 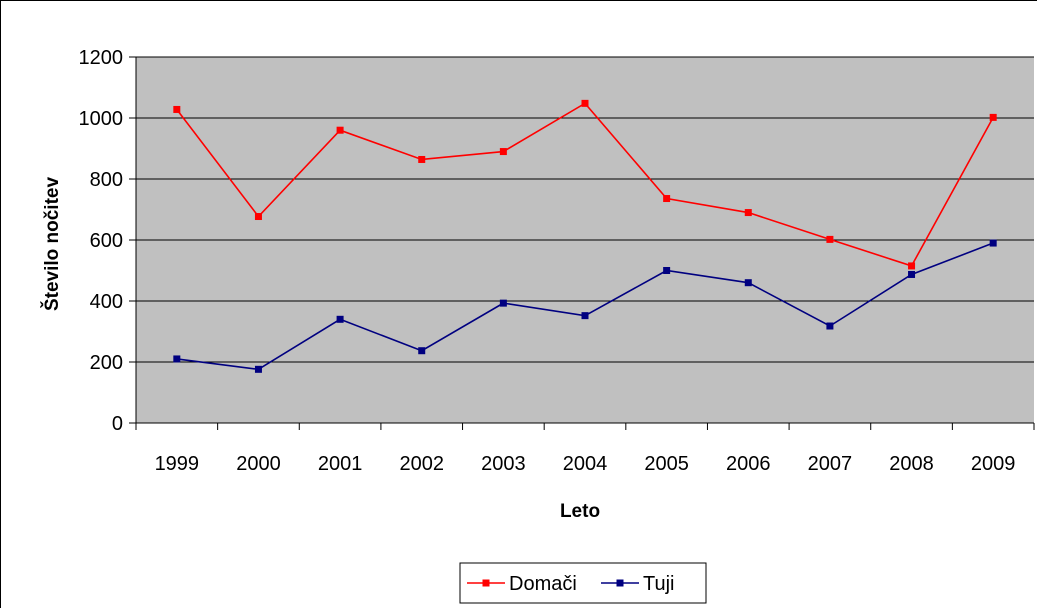 What do you see at coordinates (580, 511) in the screenshot?
I see `x-axis-title: Leto` at bounding box center [580, 511].